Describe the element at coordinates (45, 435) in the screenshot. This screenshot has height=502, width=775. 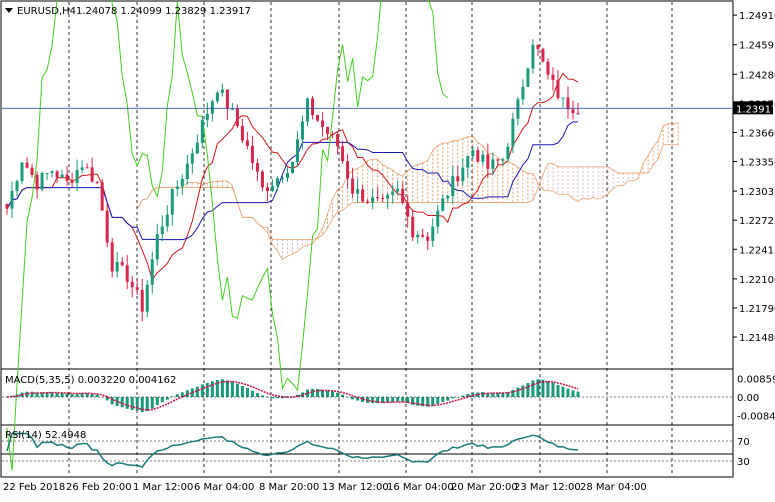
I see `rsi-label: RSI(14) 52.4948` at that location.